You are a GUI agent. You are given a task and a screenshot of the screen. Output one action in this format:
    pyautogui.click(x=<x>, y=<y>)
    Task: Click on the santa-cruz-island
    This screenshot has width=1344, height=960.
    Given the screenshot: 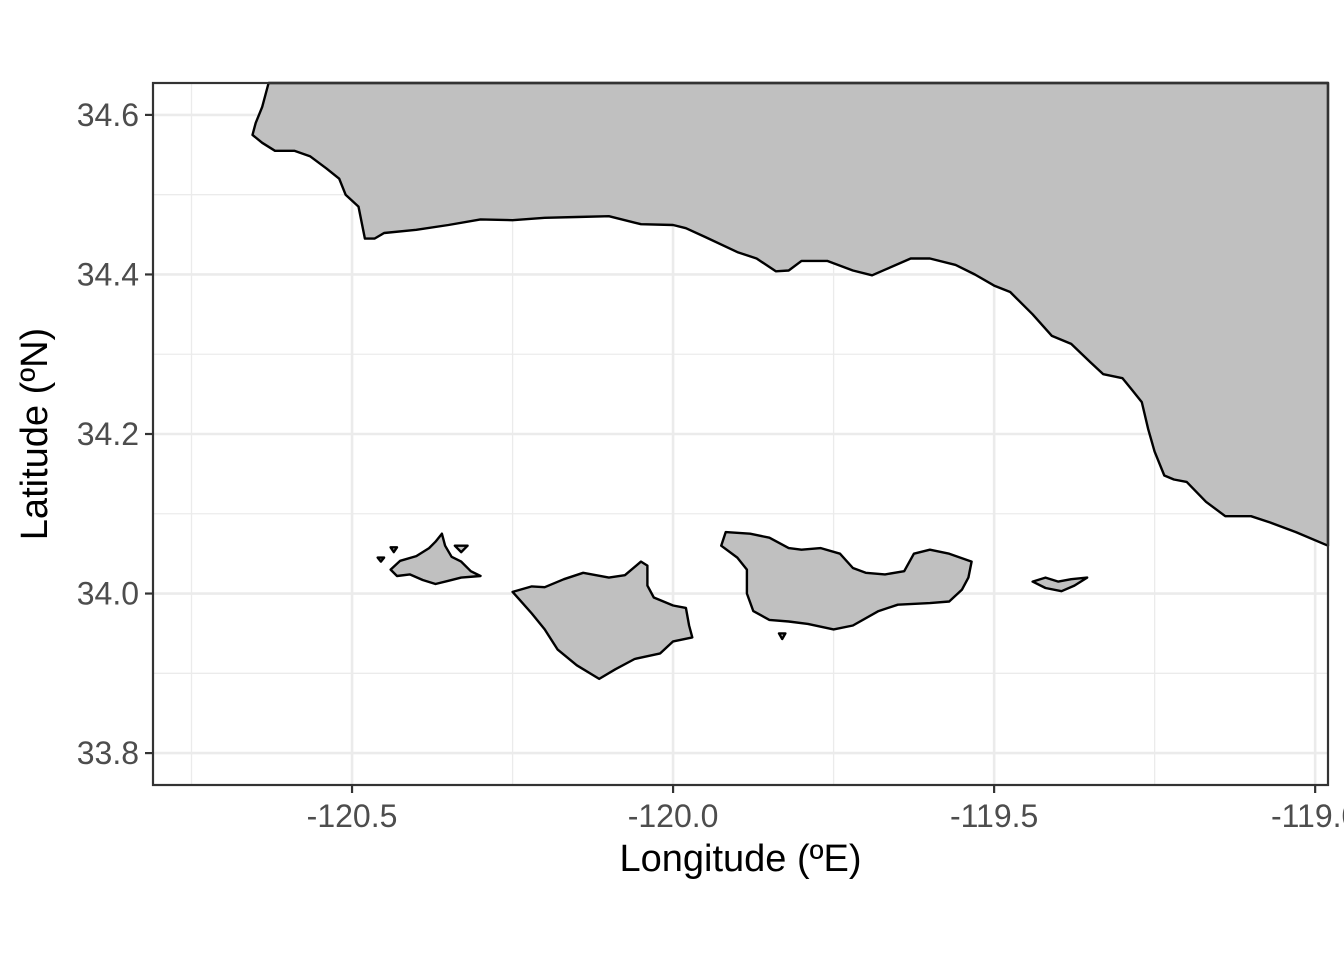 What is the action you would take?
    pyautogui.click(x=846, y=580)
    